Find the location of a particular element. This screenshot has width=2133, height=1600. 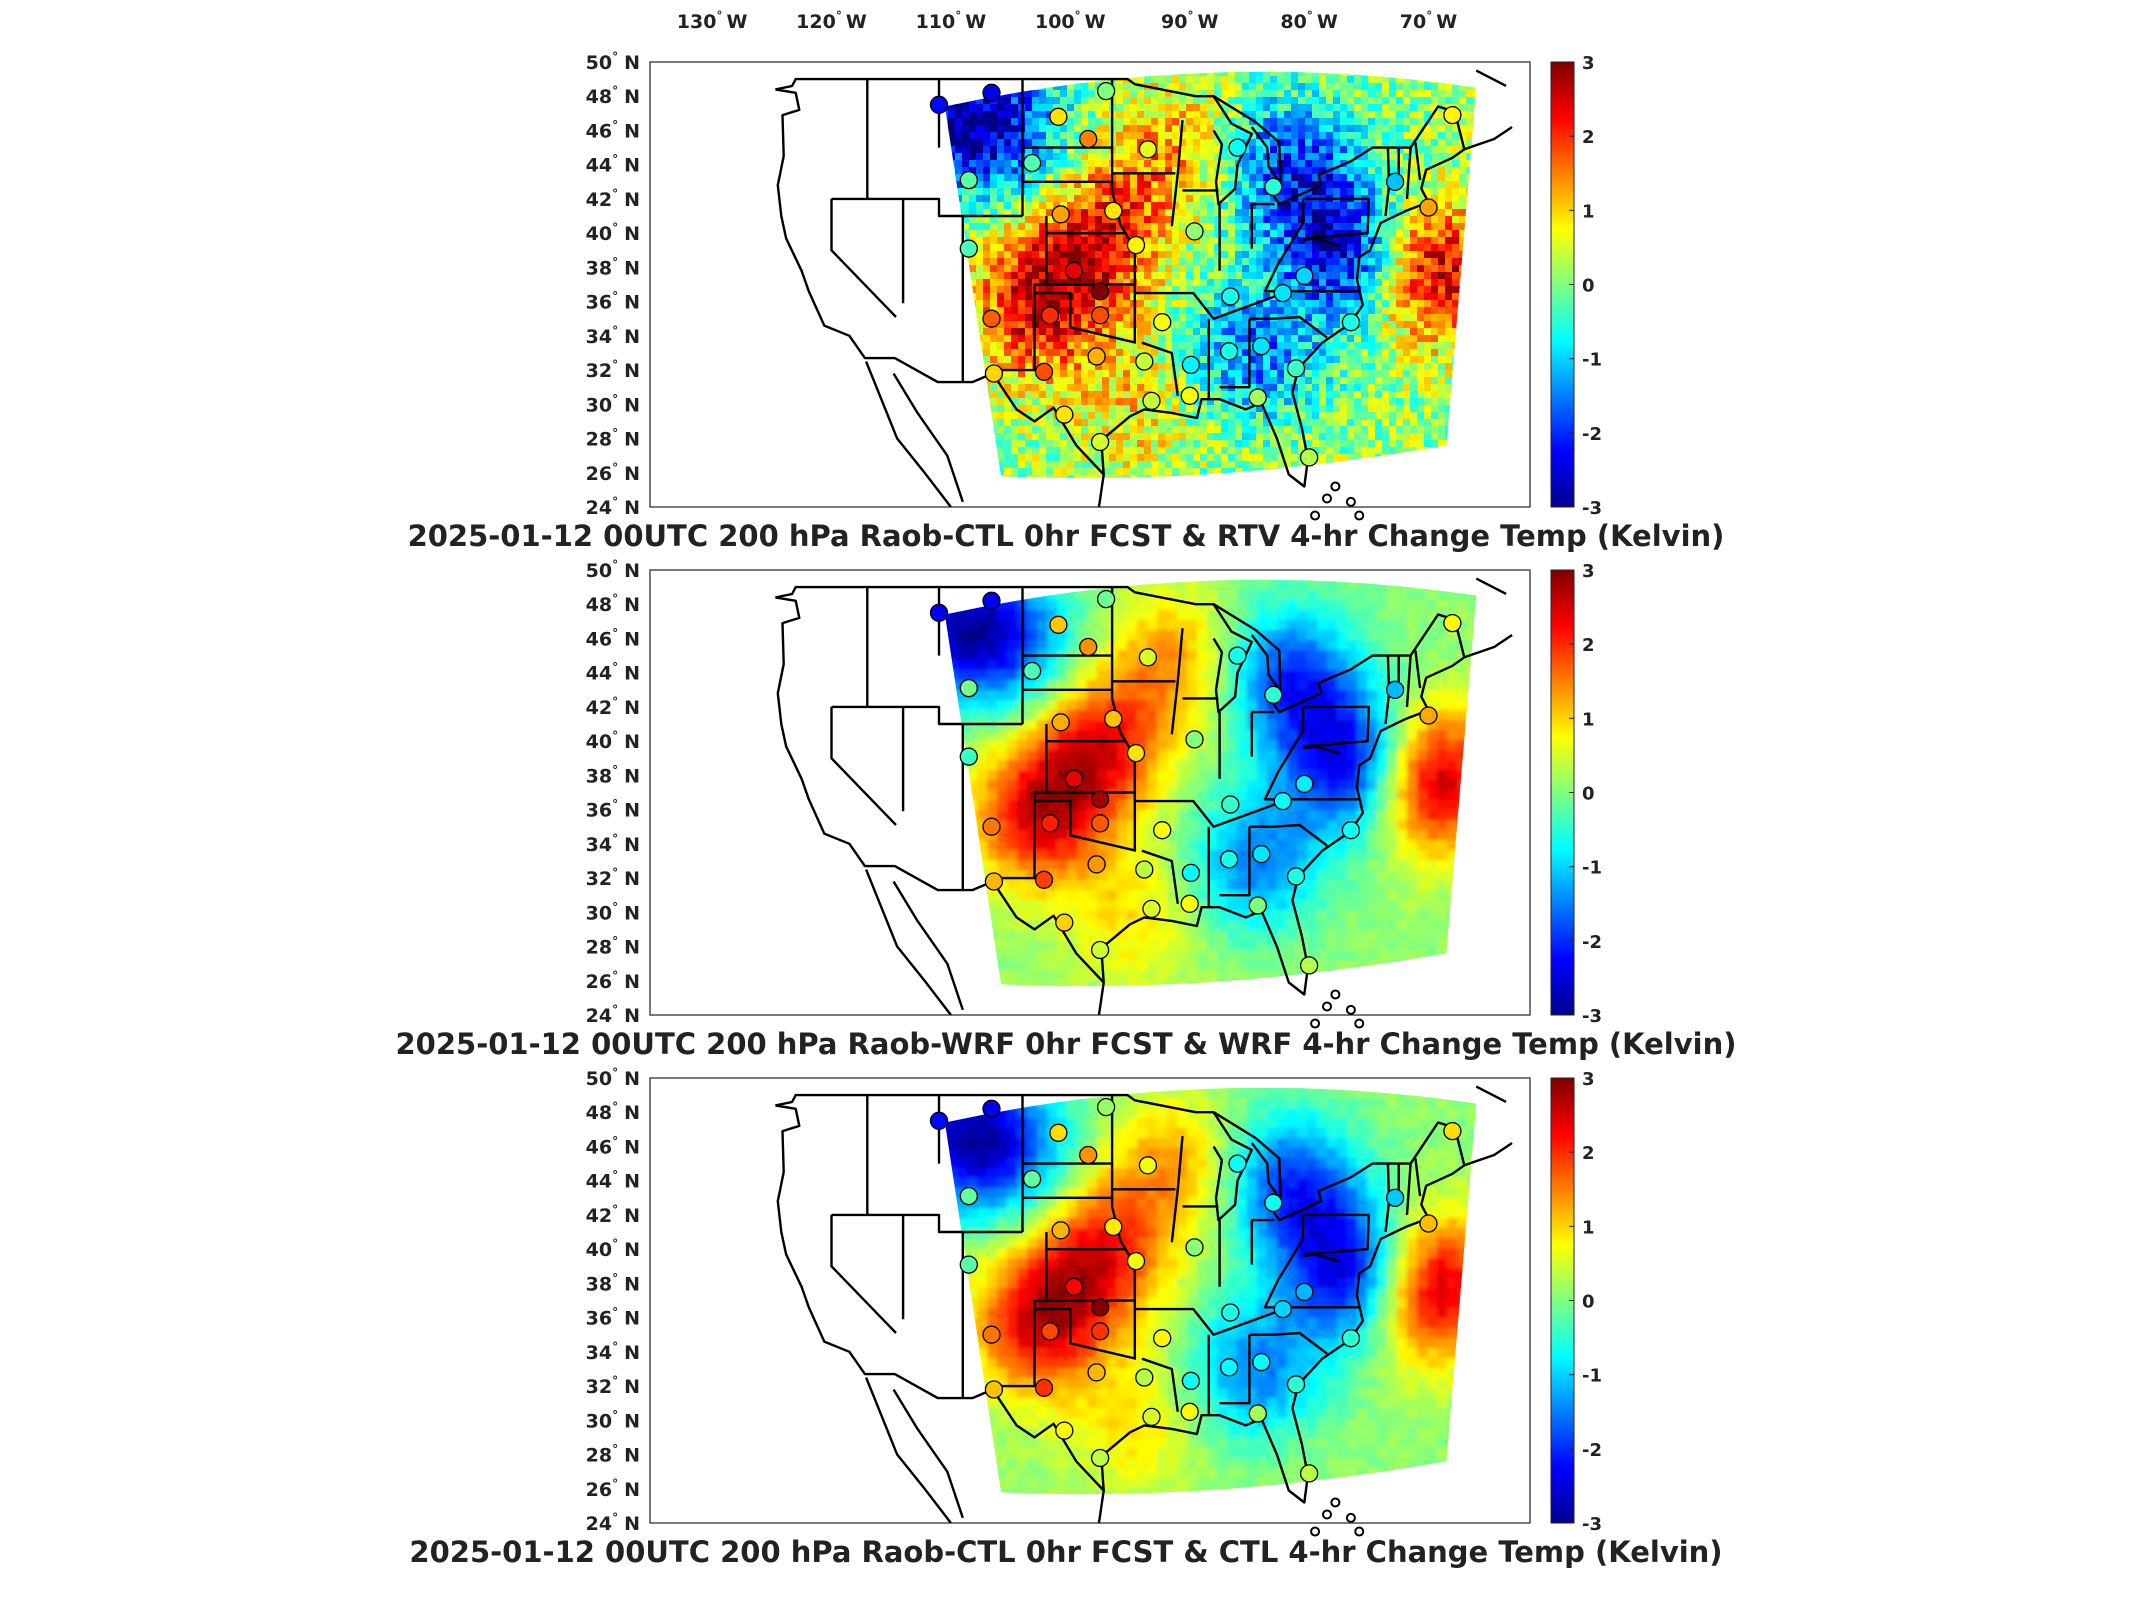

colorbar: 3 2 1 0 -1 -2 -3 is located at coordinates (1576, 794).